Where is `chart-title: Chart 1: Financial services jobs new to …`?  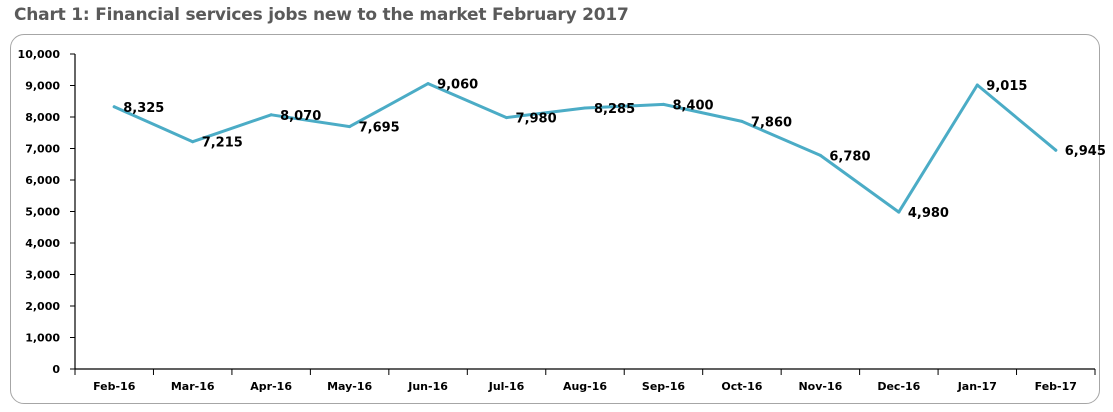
chart-title: Chart 1: Financial services jobs new to … is located at coordinates (321, 15).